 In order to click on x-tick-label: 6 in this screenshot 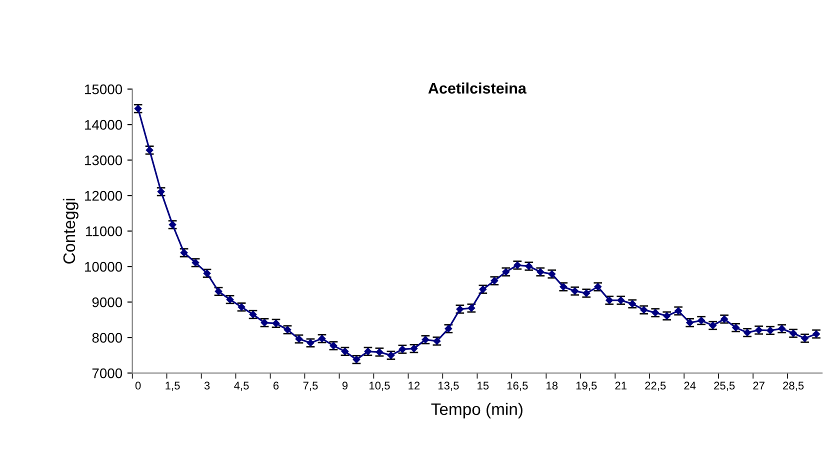, I will do `click(276, 386)`.